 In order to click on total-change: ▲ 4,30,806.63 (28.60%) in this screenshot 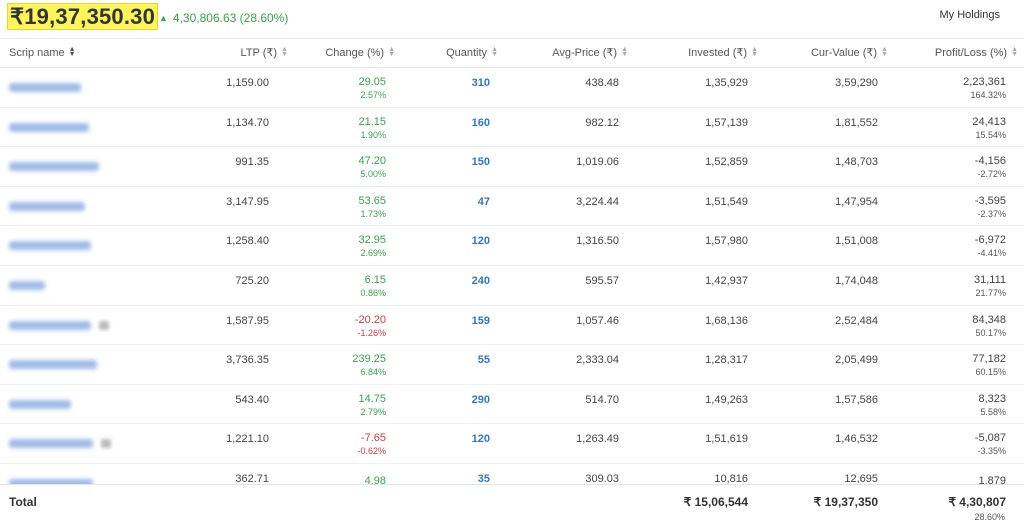, I will do `click(223, 18)`.